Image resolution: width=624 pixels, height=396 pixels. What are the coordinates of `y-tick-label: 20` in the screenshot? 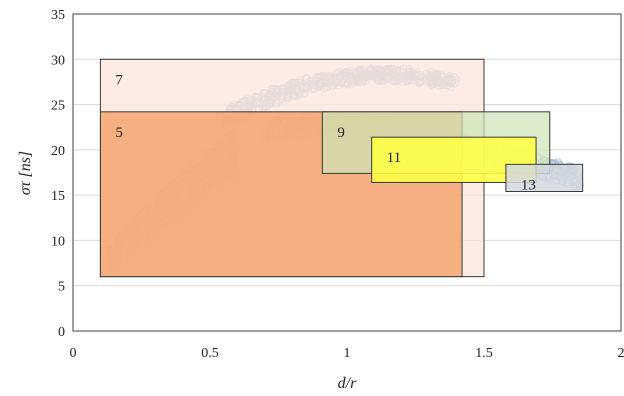 It's located at (58, 151).